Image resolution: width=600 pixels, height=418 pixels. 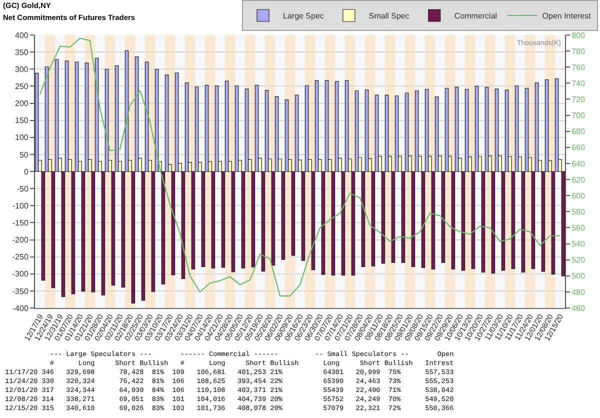 What do you see at coordinates (579, 292) in the screenshot?
I see `y2-tick-label: 480` at bounding box center [579, 292].